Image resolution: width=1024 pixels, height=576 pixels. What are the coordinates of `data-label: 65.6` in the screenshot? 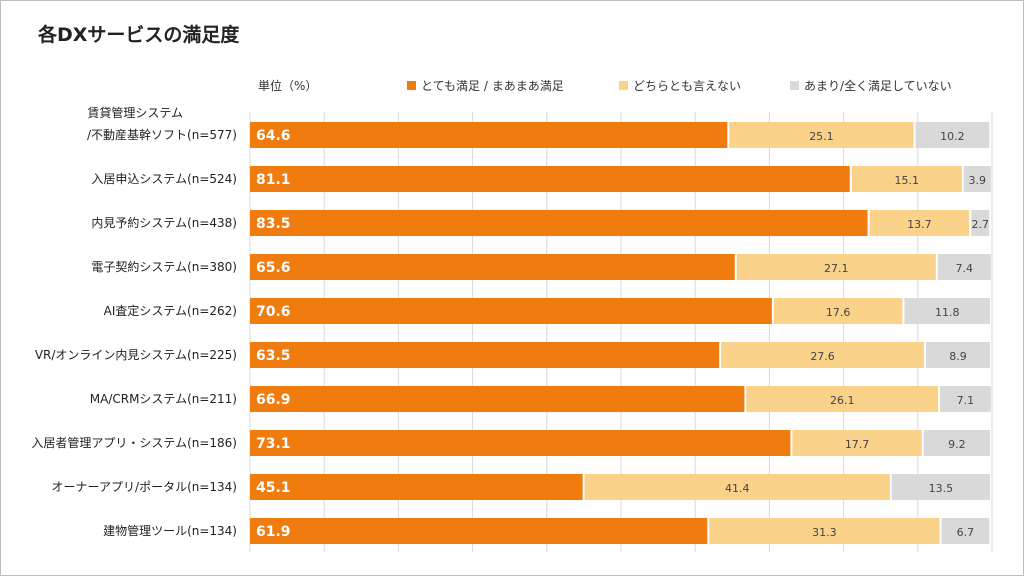 It's located at (273, 268).